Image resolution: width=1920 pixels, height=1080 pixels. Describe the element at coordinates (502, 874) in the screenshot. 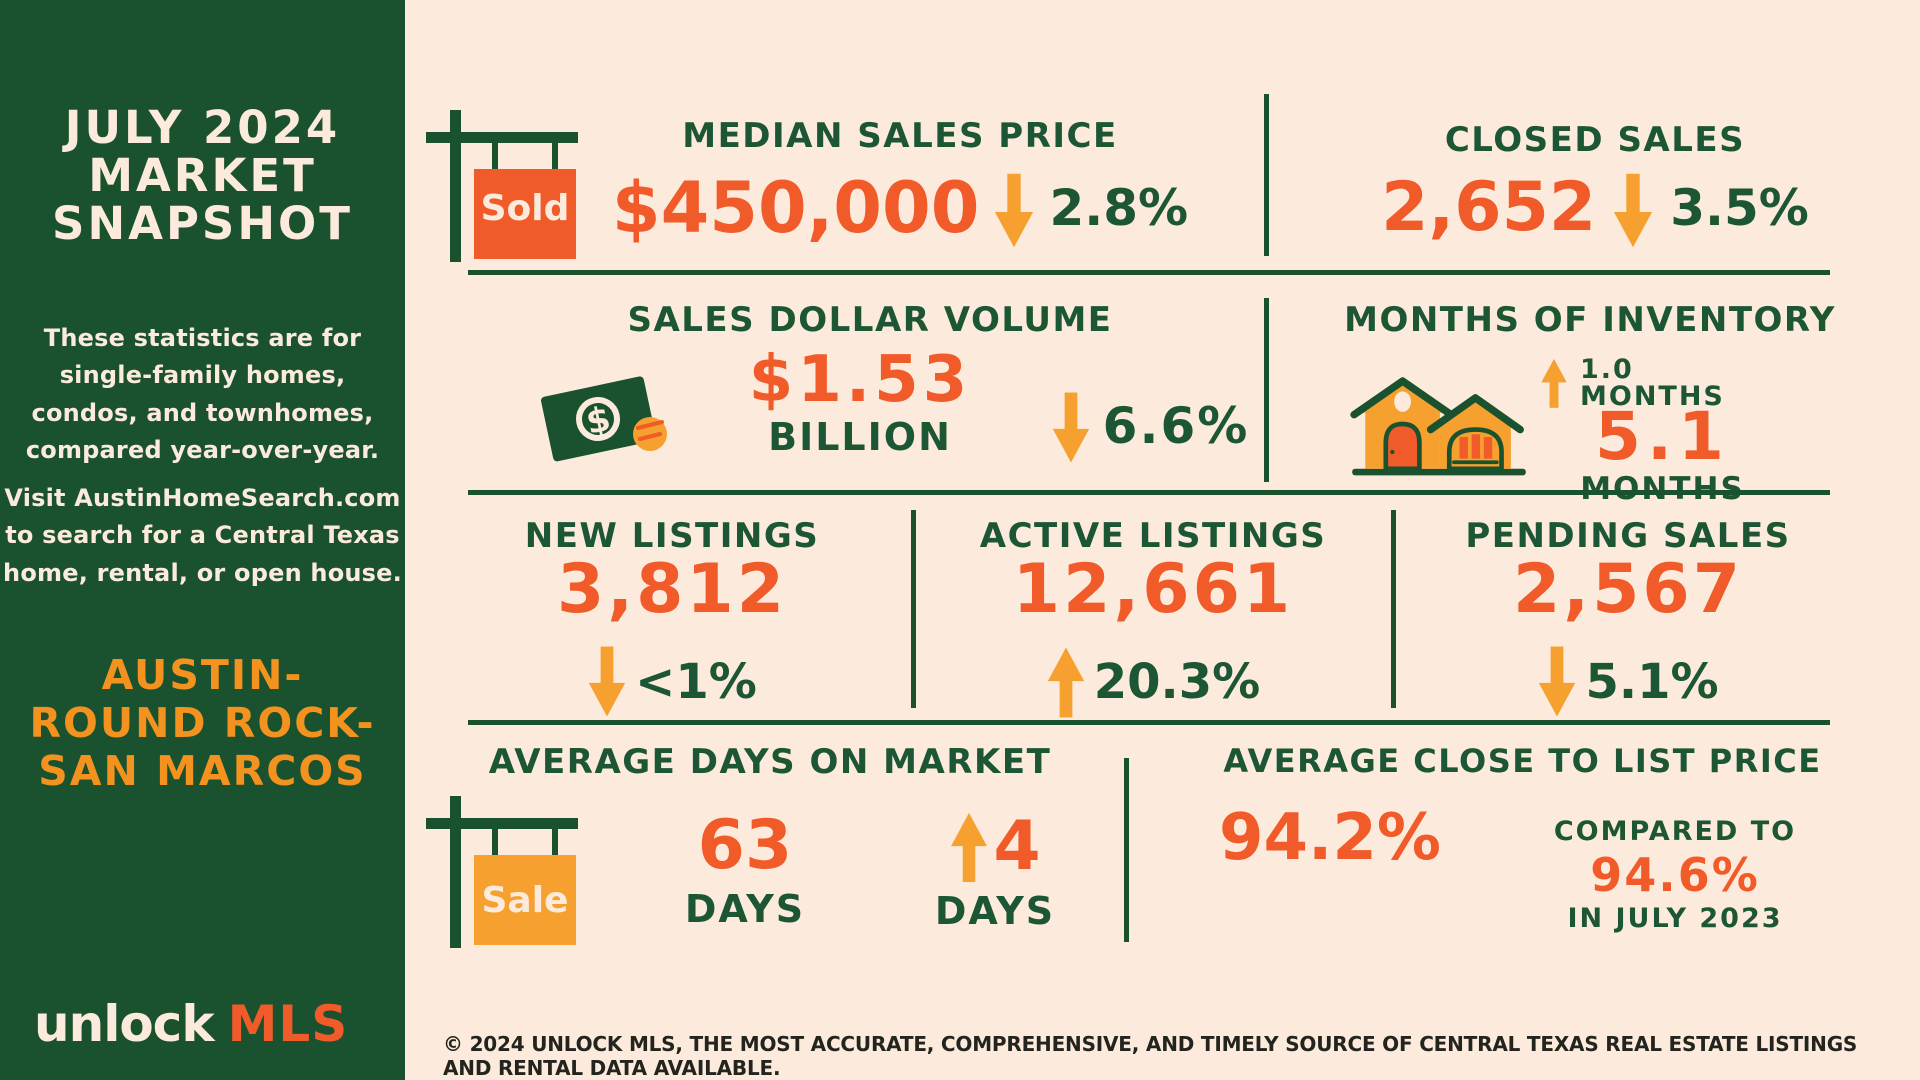

I see `sale-sign-icon: Sale` at that location.